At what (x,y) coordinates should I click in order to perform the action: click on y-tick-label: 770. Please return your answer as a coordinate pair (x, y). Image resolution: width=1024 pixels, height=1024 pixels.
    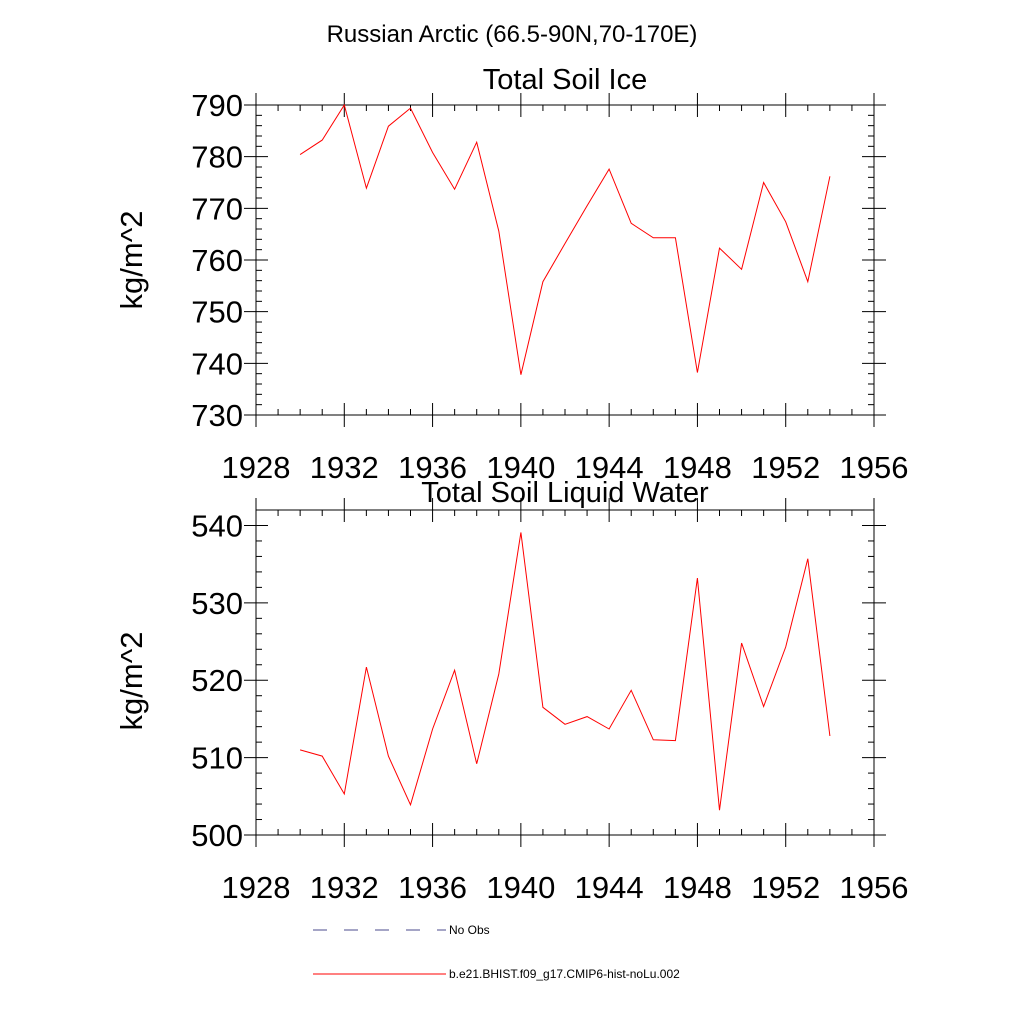
    Looking at the image, I should click on (217, 208).